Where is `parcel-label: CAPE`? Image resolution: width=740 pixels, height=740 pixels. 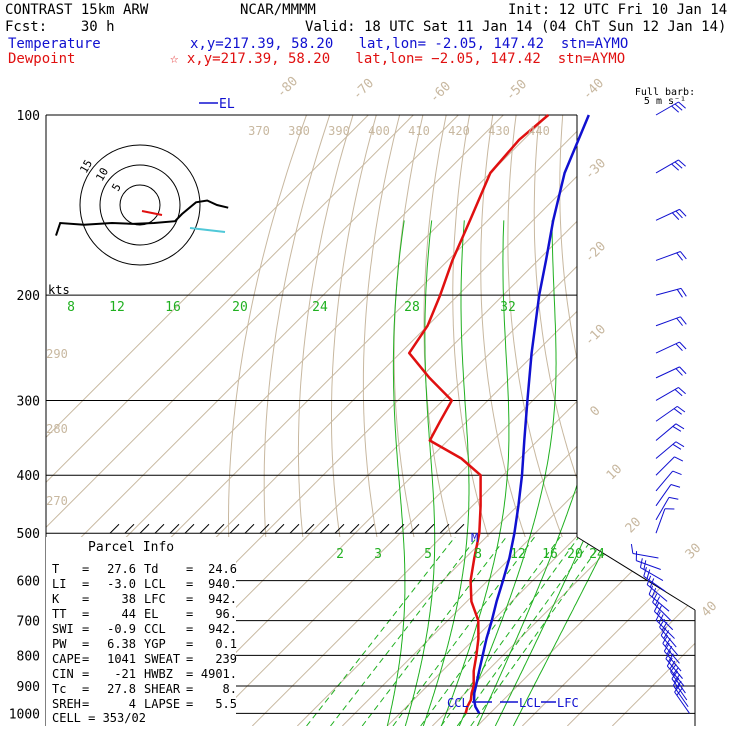
parcel-label: CAPE is located at coordinates (66, 659).